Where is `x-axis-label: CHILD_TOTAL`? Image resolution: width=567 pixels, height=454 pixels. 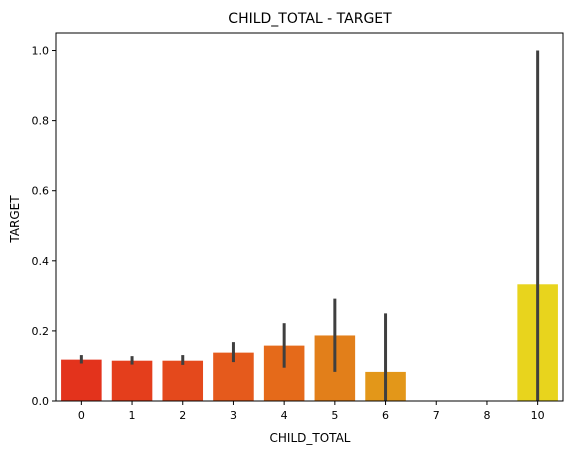 x-axis-label: CHILD_TOTAL is located at coordinates (310, 438).